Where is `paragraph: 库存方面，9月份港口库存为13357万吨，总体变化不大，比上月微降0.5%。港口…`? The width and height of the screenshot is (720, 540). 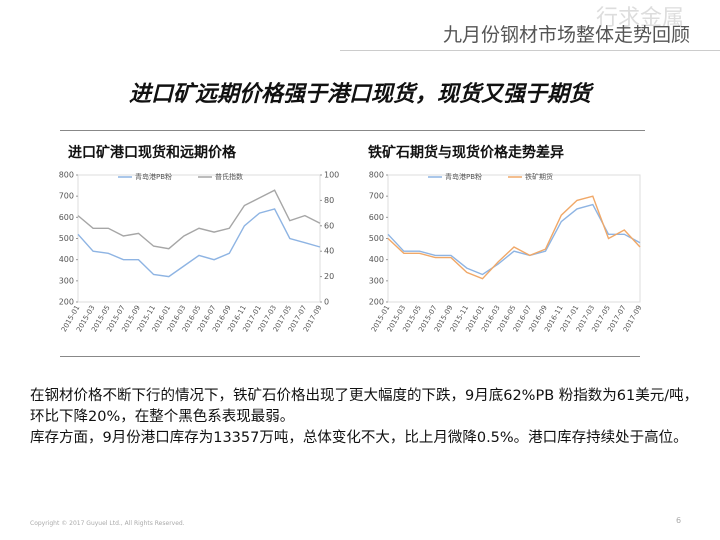
paragraph: 库存方面，9月份港口库存为13357万吨，总体变化不大，比上月微降0.5%。港口… is located at coordinates (359, 438).